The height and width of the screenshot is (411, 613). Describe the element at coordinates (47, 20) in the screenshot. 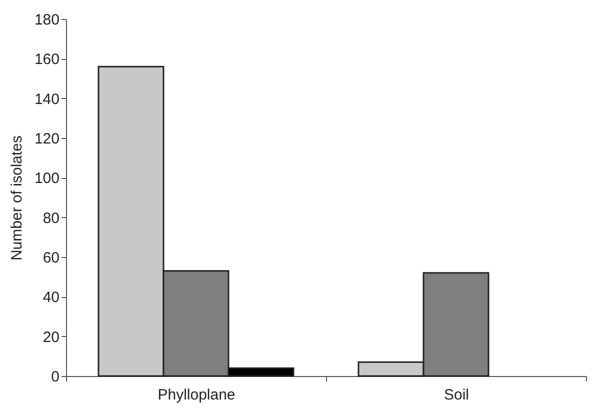

I see `y-tick-label: 180` at that location.